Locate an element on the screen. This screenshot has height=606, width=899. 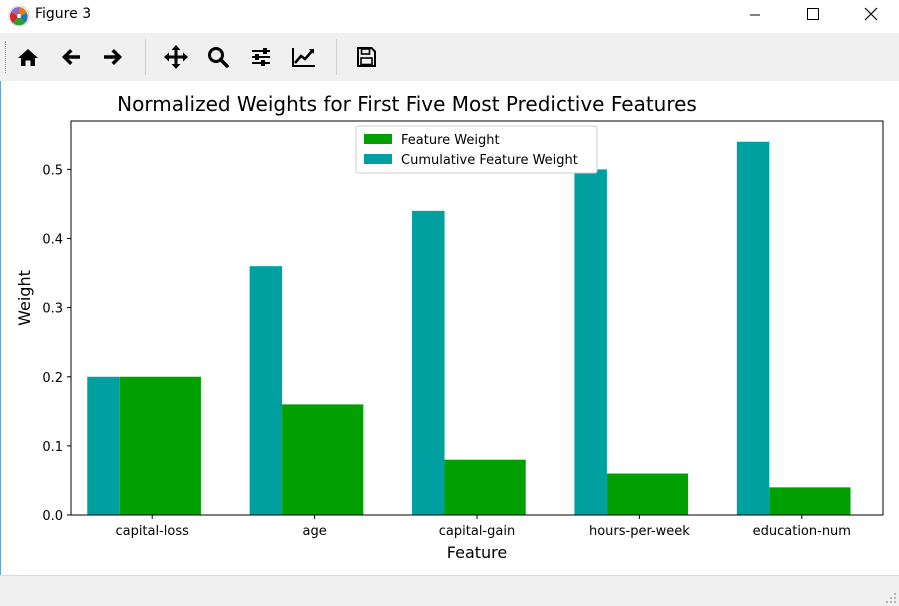
arrow-left-icon is located at coordinates (71, 57).